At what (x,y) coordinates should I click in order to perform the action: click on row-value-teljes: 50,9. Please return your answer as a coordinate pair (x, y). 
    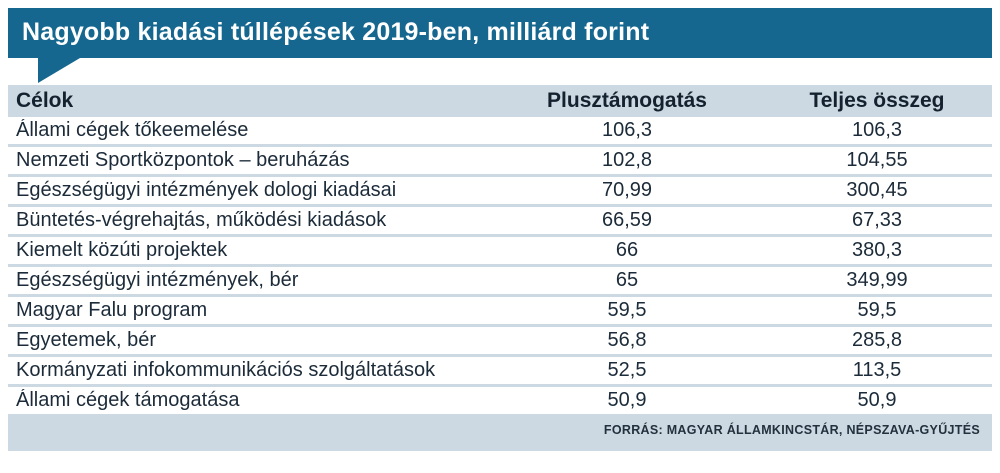
    Looking at the image, I should click on (877, 400).